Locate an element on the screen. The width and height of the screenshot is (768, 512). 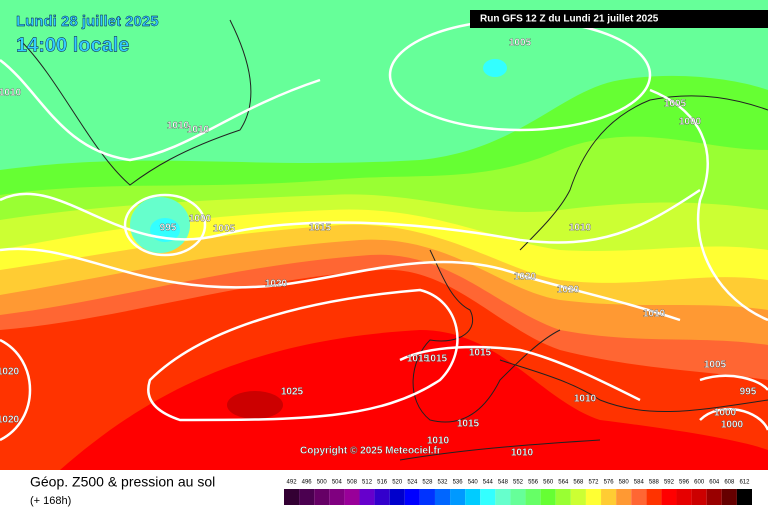
scale-label: 496 is located at coordinates (307, 483).